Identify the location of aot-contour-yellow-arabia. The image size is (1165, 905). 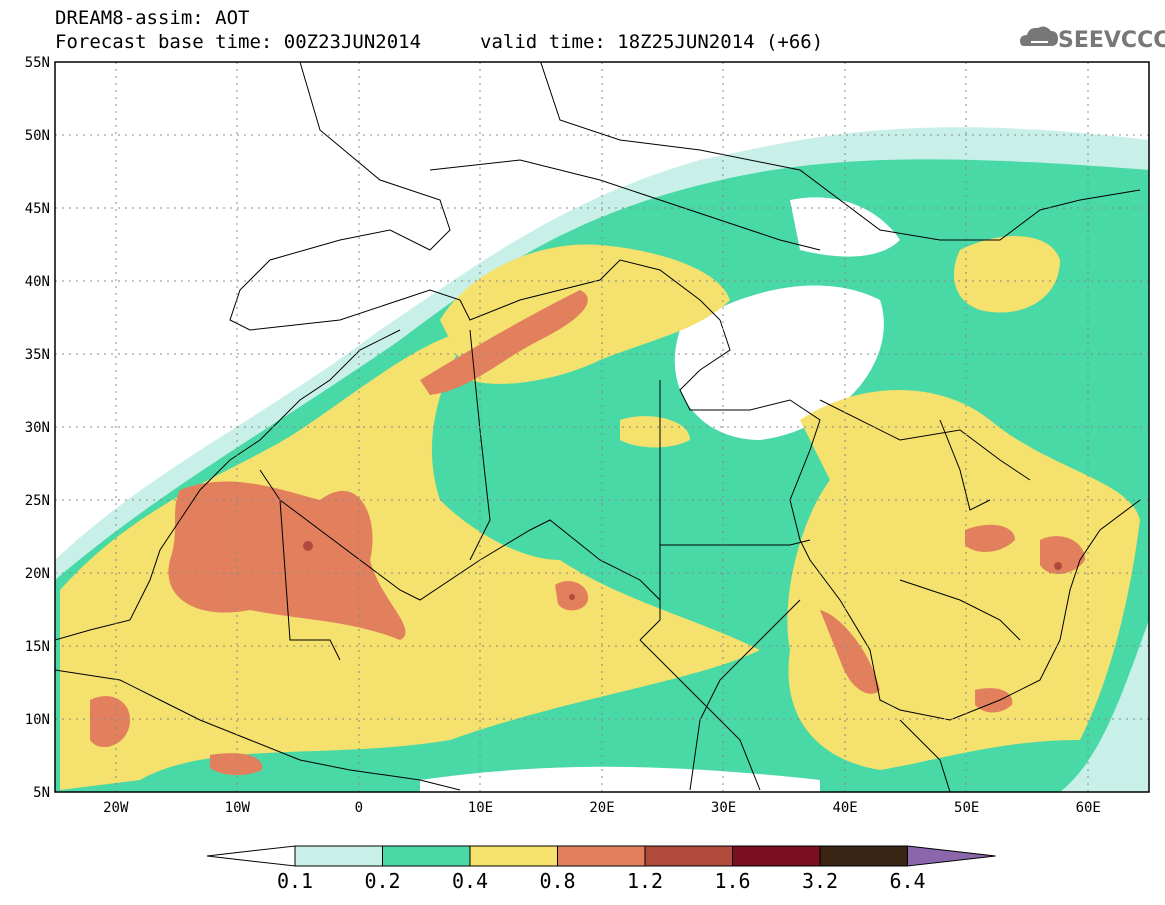
(963, 580).